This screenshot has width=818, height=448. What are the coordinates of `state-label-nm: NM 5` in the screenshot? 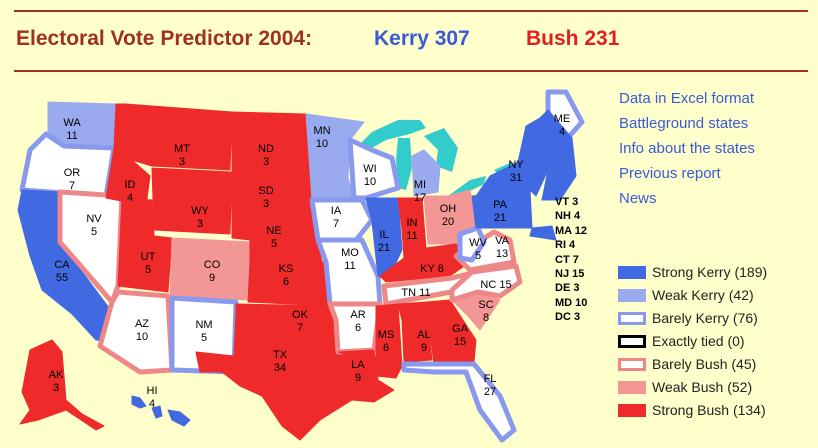 It's located at (203, 331).